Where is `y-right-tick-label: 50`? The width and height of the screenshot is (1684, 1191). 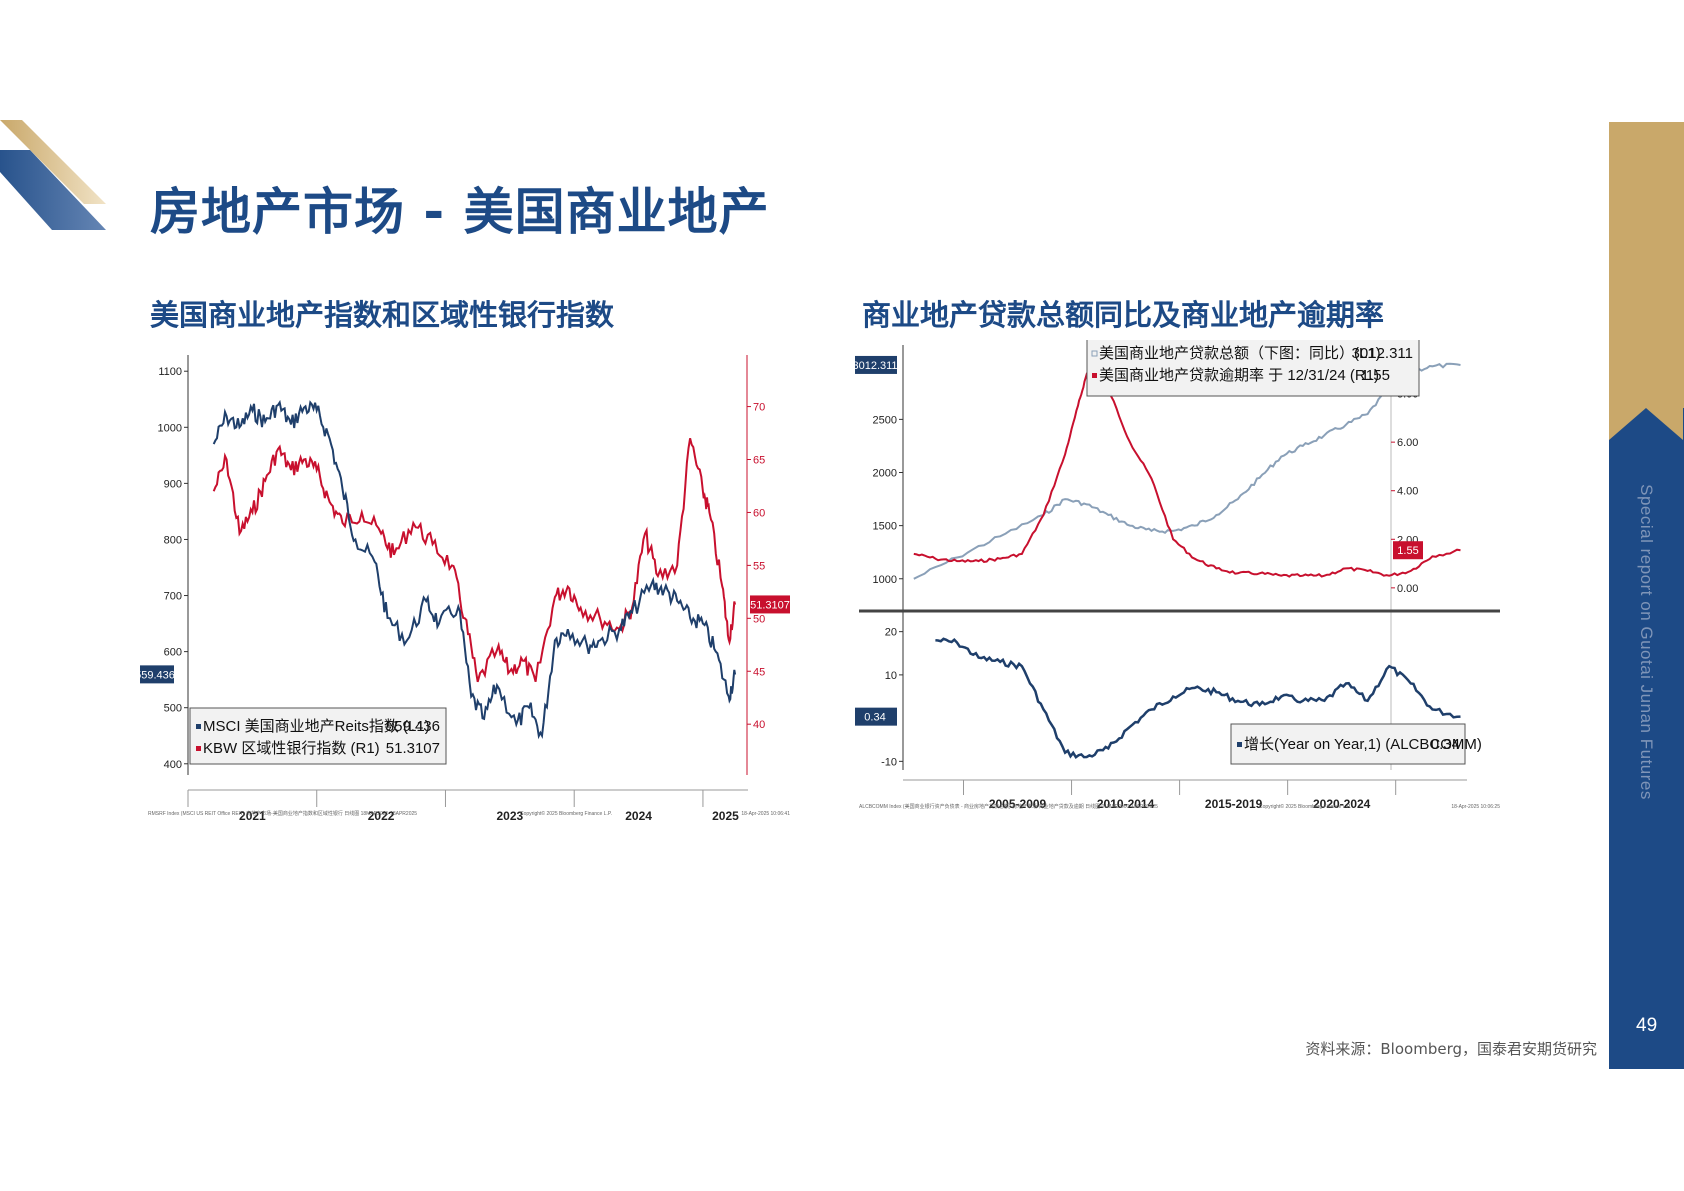
y-right-tick-label: 50 is located at coordinates (759, 619).